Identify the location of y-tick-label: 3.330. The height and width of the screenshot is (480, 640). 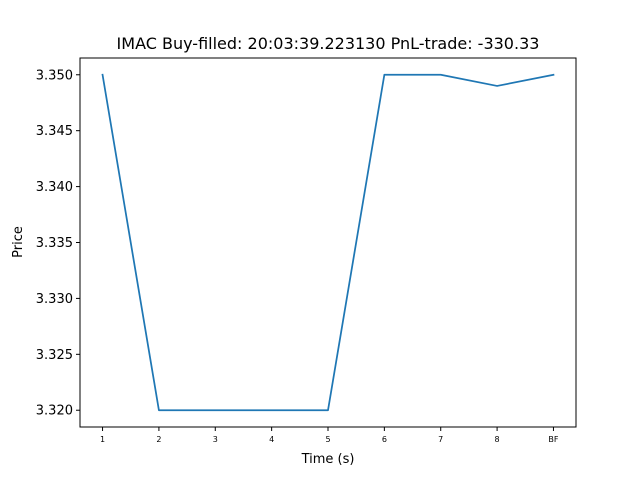
(54, 299).